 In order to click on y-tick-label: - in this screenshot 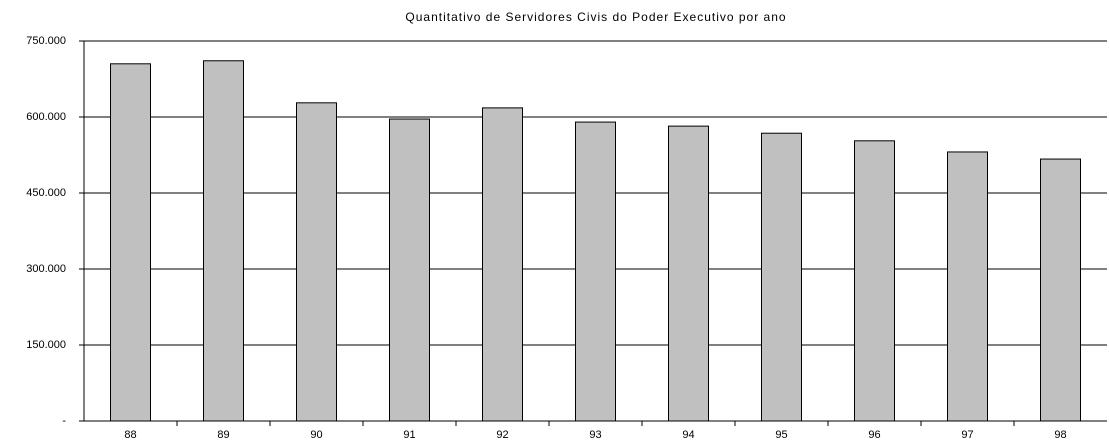, I will do `click(64, 421)`.